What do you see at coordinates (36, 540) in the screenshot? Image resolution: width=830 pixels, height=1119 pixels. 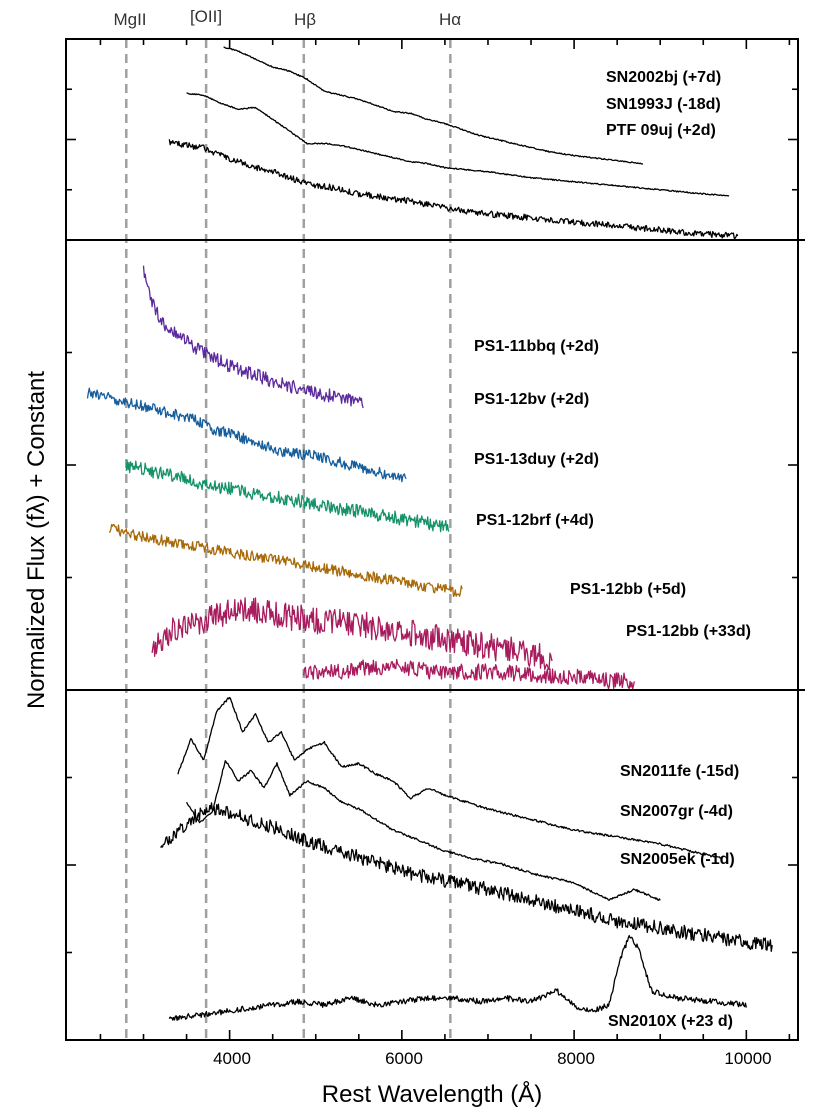 I see `y-axis-title: Normalized Flux (fλ) + Constant` at bounding box center [36, 540].